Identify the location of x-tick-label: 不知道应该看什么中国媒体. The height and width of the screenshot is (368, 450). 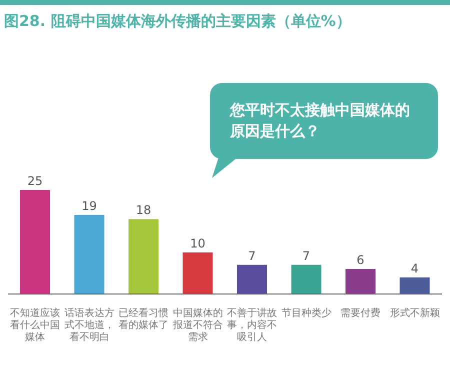
(35, 325).